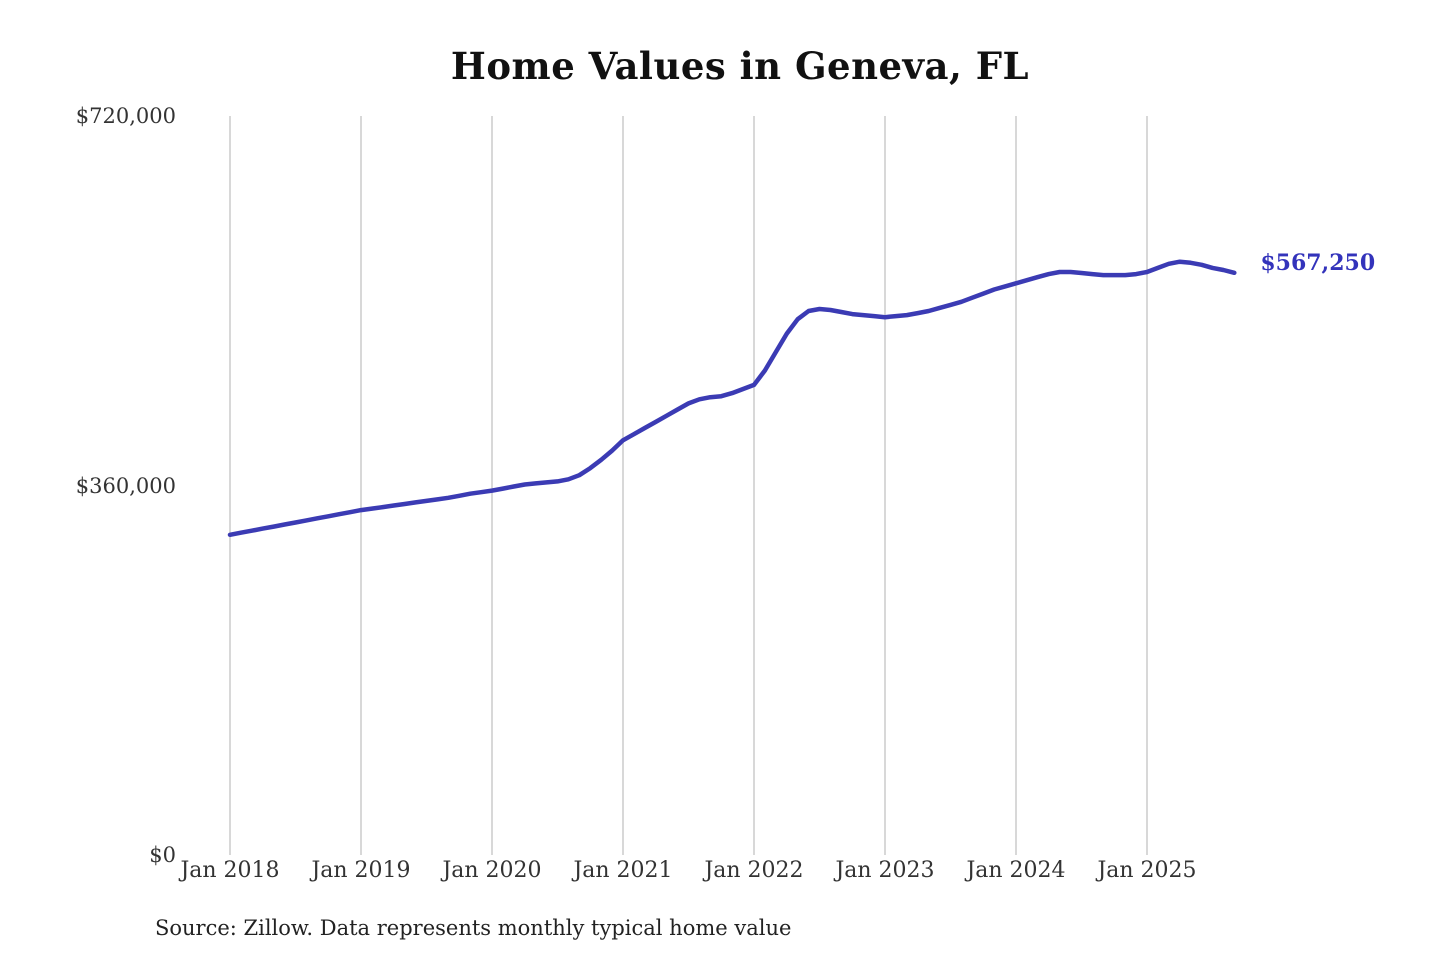  What do you see at coordinates (1318, 262) in the screenshot?
I see `end-value-label: $567,250` at bounding box center [1318, 262].